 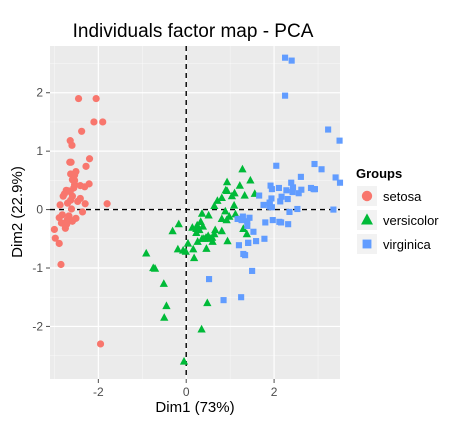 I want to click on y-axis-title: Dim2 (22.9%), so click(x=17, y=212).